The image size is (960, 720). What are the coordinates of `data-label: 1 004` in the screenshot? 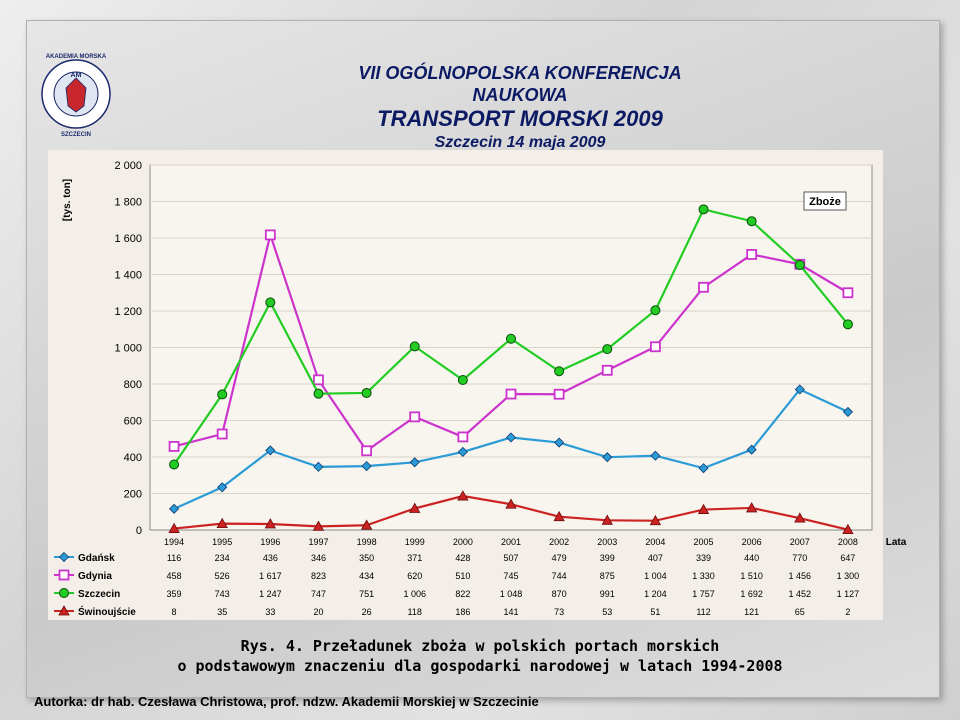 It's located at (655, 576).